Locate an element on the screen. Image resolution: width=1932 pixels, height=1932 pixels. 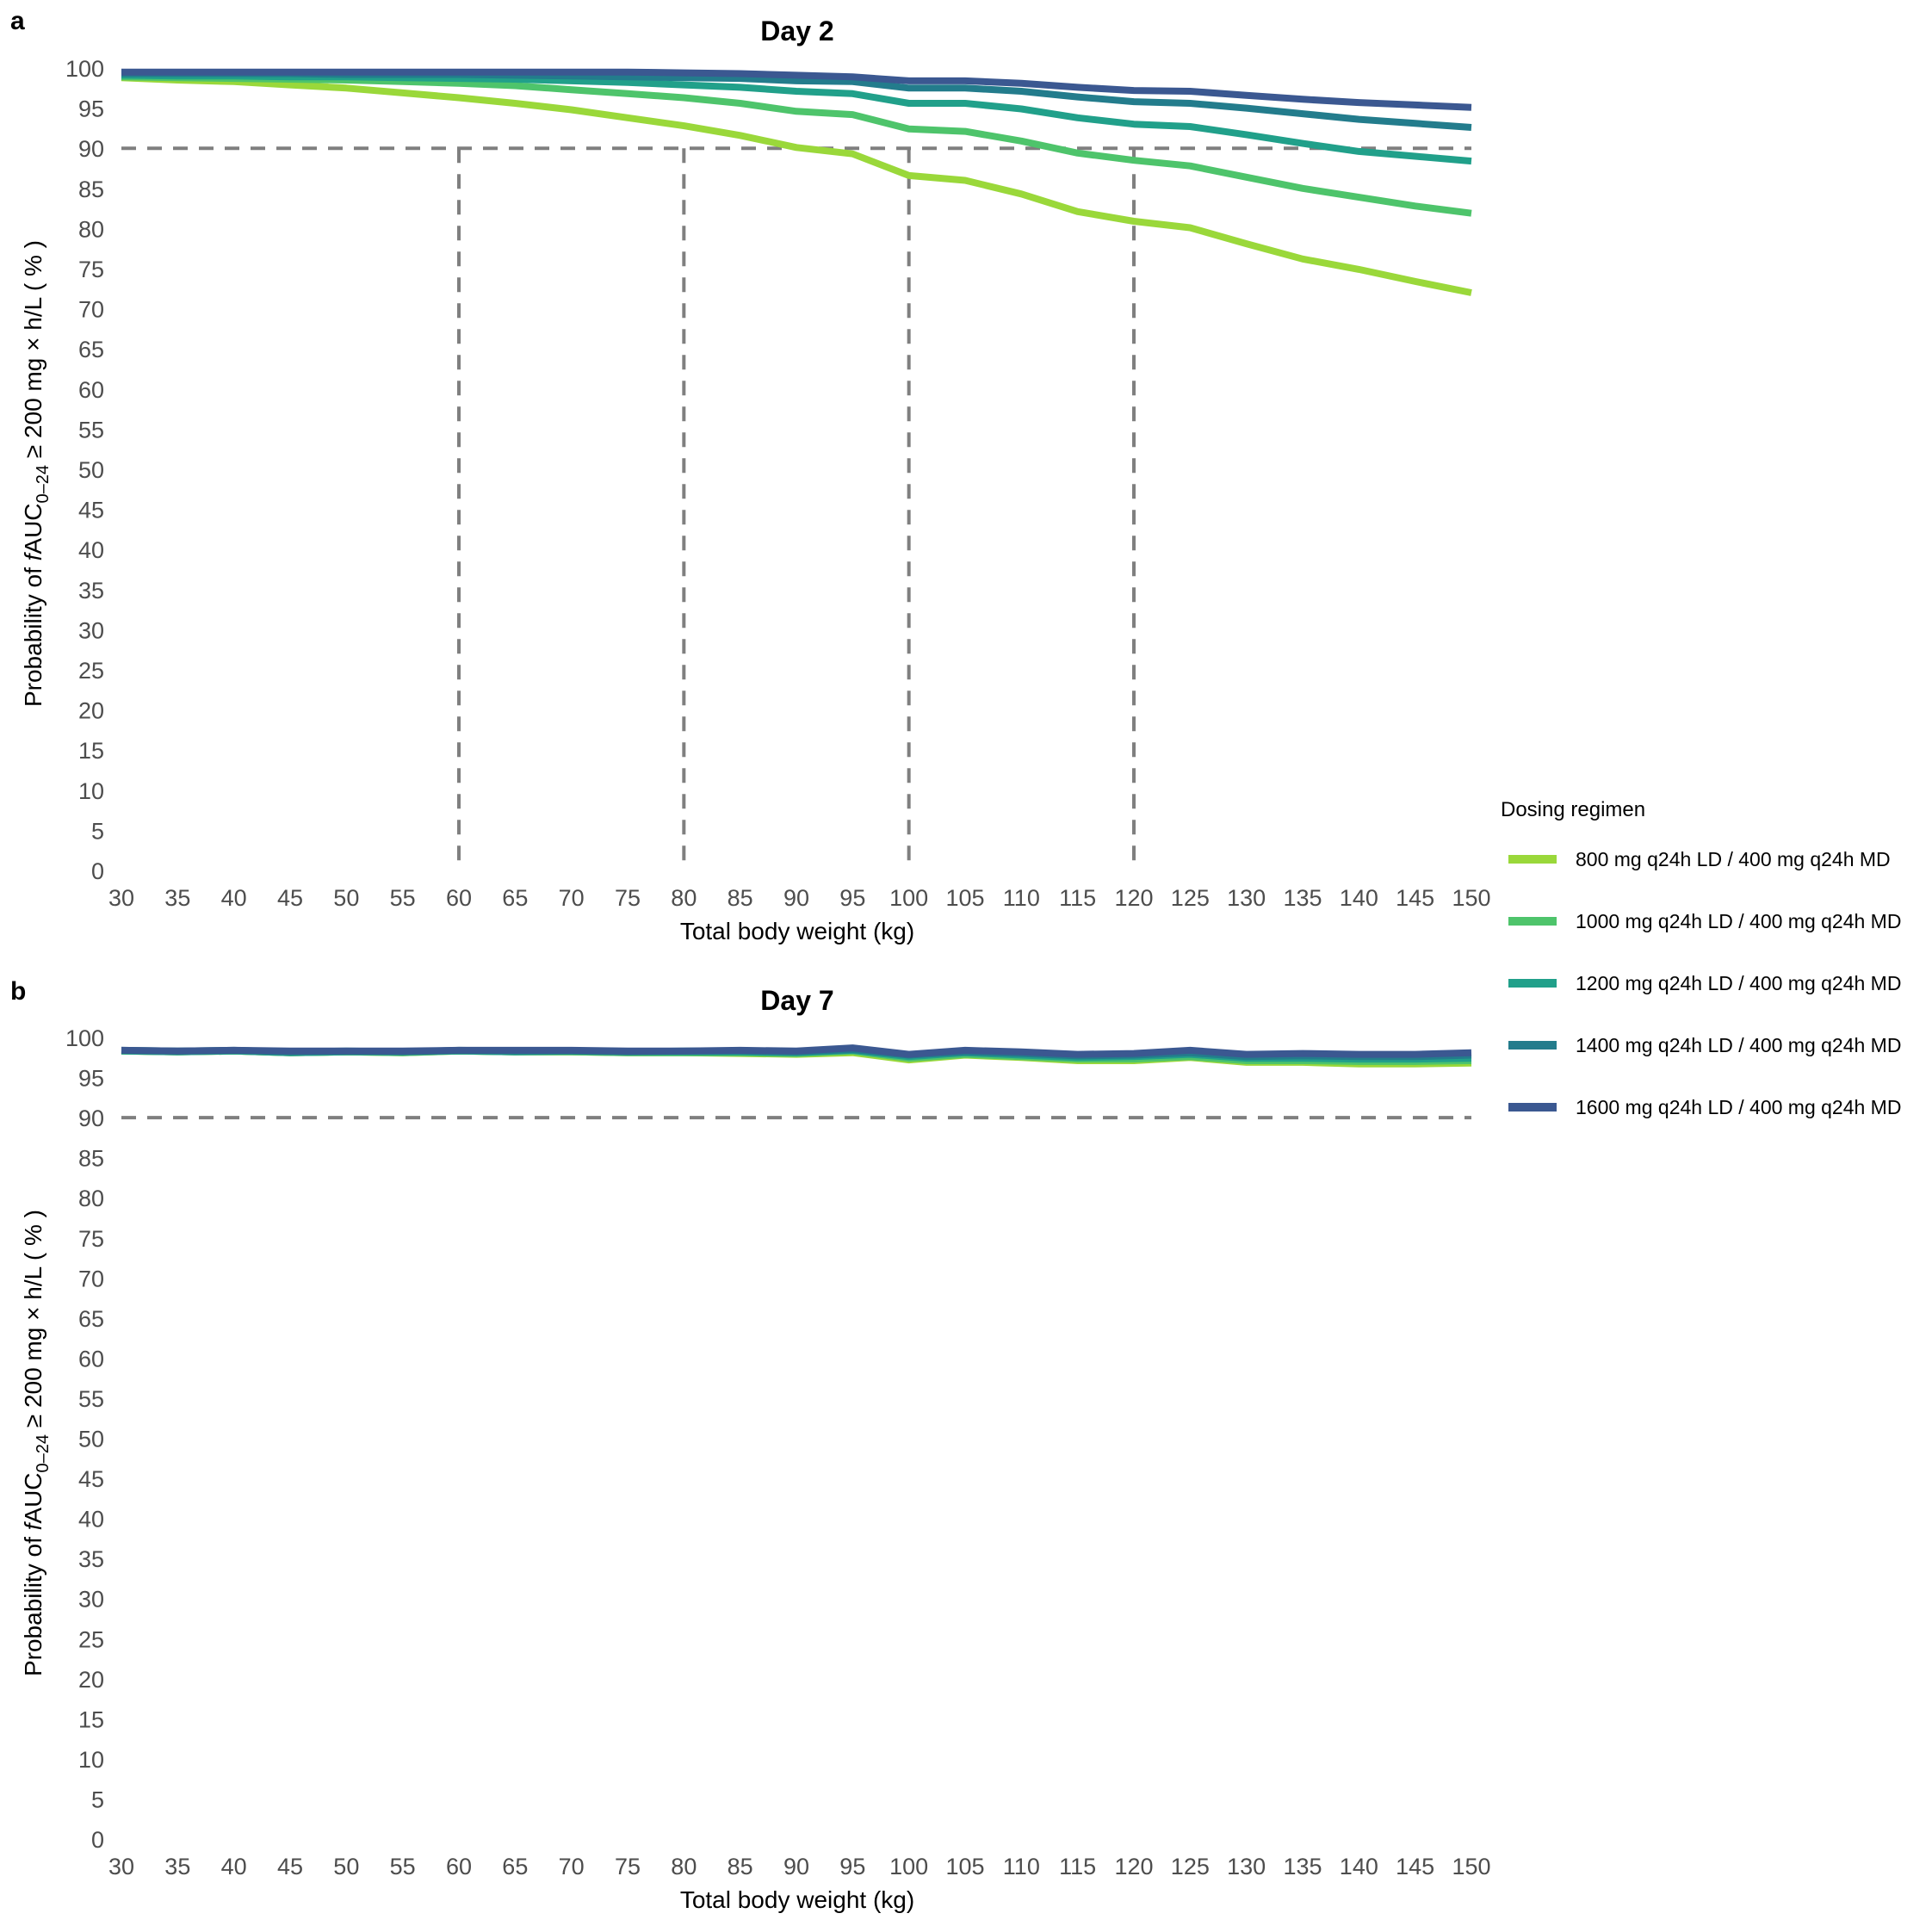
y-tick-label: 10 is located at coordinates (91, 1760).